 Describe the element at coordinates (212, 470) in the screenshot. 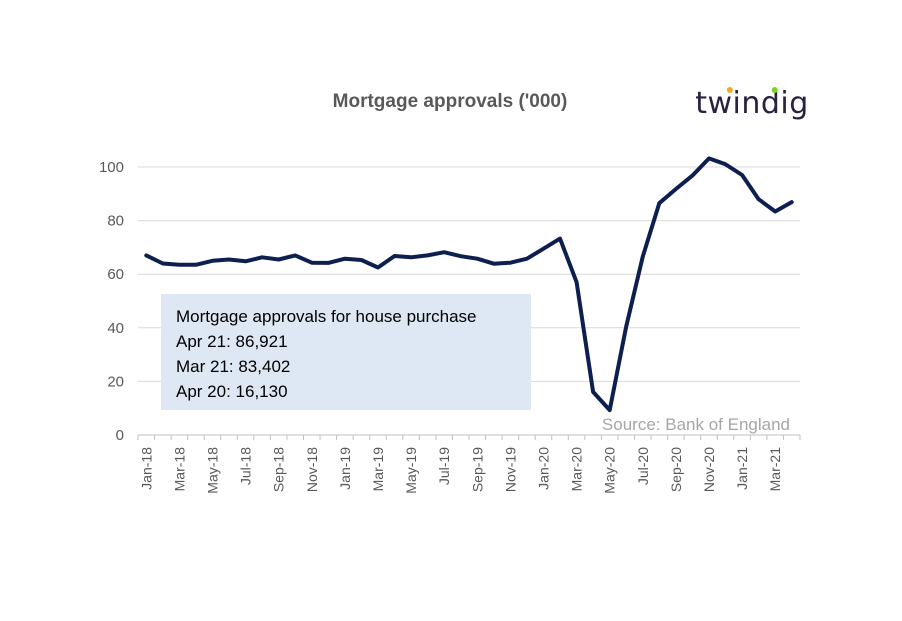

I see `x-tick-label: May-18` at that location.